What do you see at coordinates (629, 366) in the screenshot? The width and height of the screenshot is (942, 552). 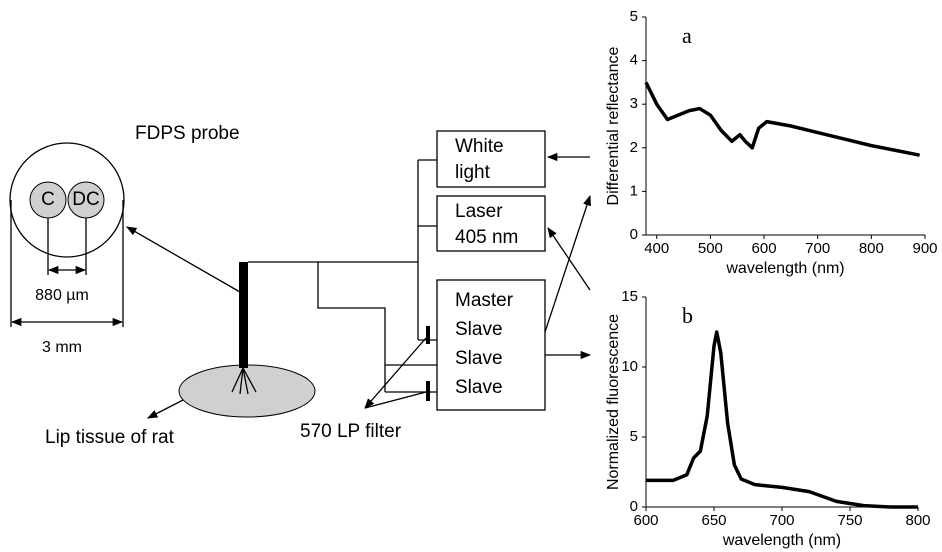 I see `y-tick-label: 10` at bounding box center [629, 366].